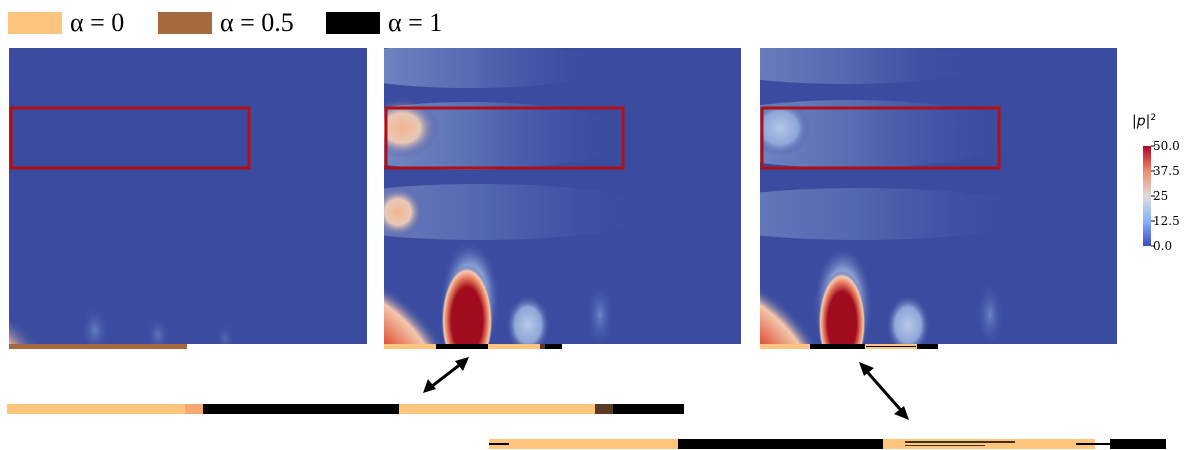 Image resolution: width=1195 pixels, height=450 pixels. I want to click on colorbar-title: |p|2, so click(1144, 121).